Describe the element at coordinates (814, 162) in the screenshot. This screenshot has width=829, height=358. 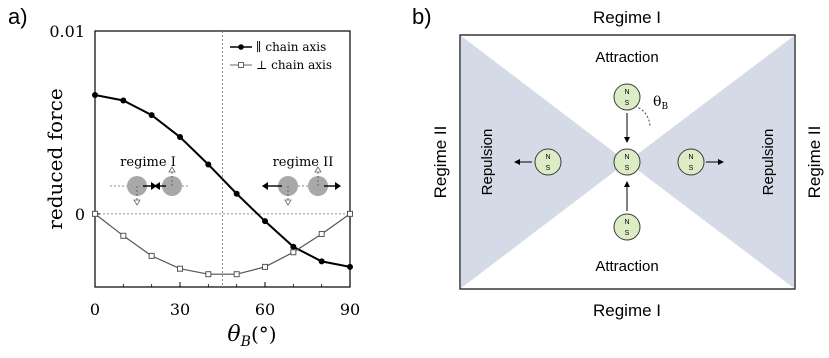
I see `regime-label-right: Regime II` at that location.